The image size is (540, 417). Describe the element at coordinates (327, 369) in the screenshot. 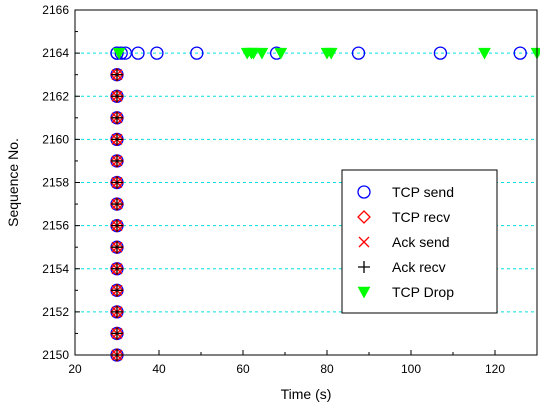

I see `x-tick-label: 80` at that location.